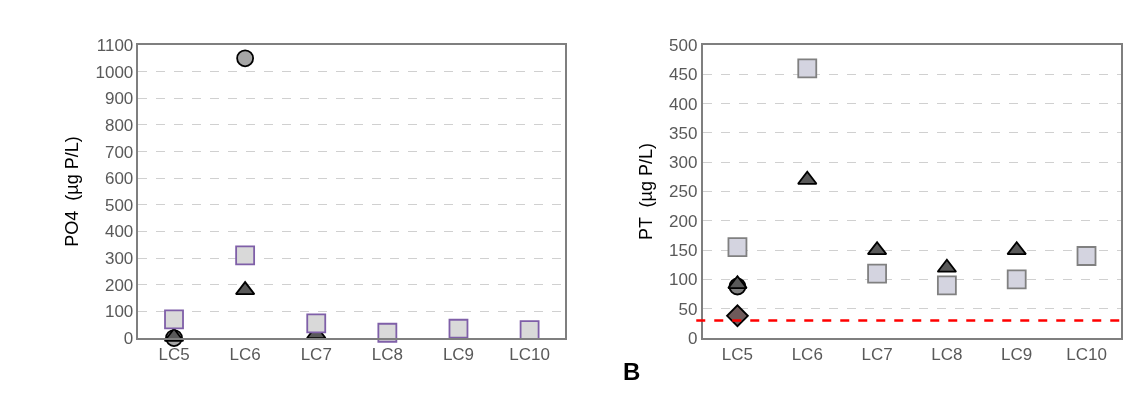  I want to click on y-tick-label: 800, so click(119, 125).